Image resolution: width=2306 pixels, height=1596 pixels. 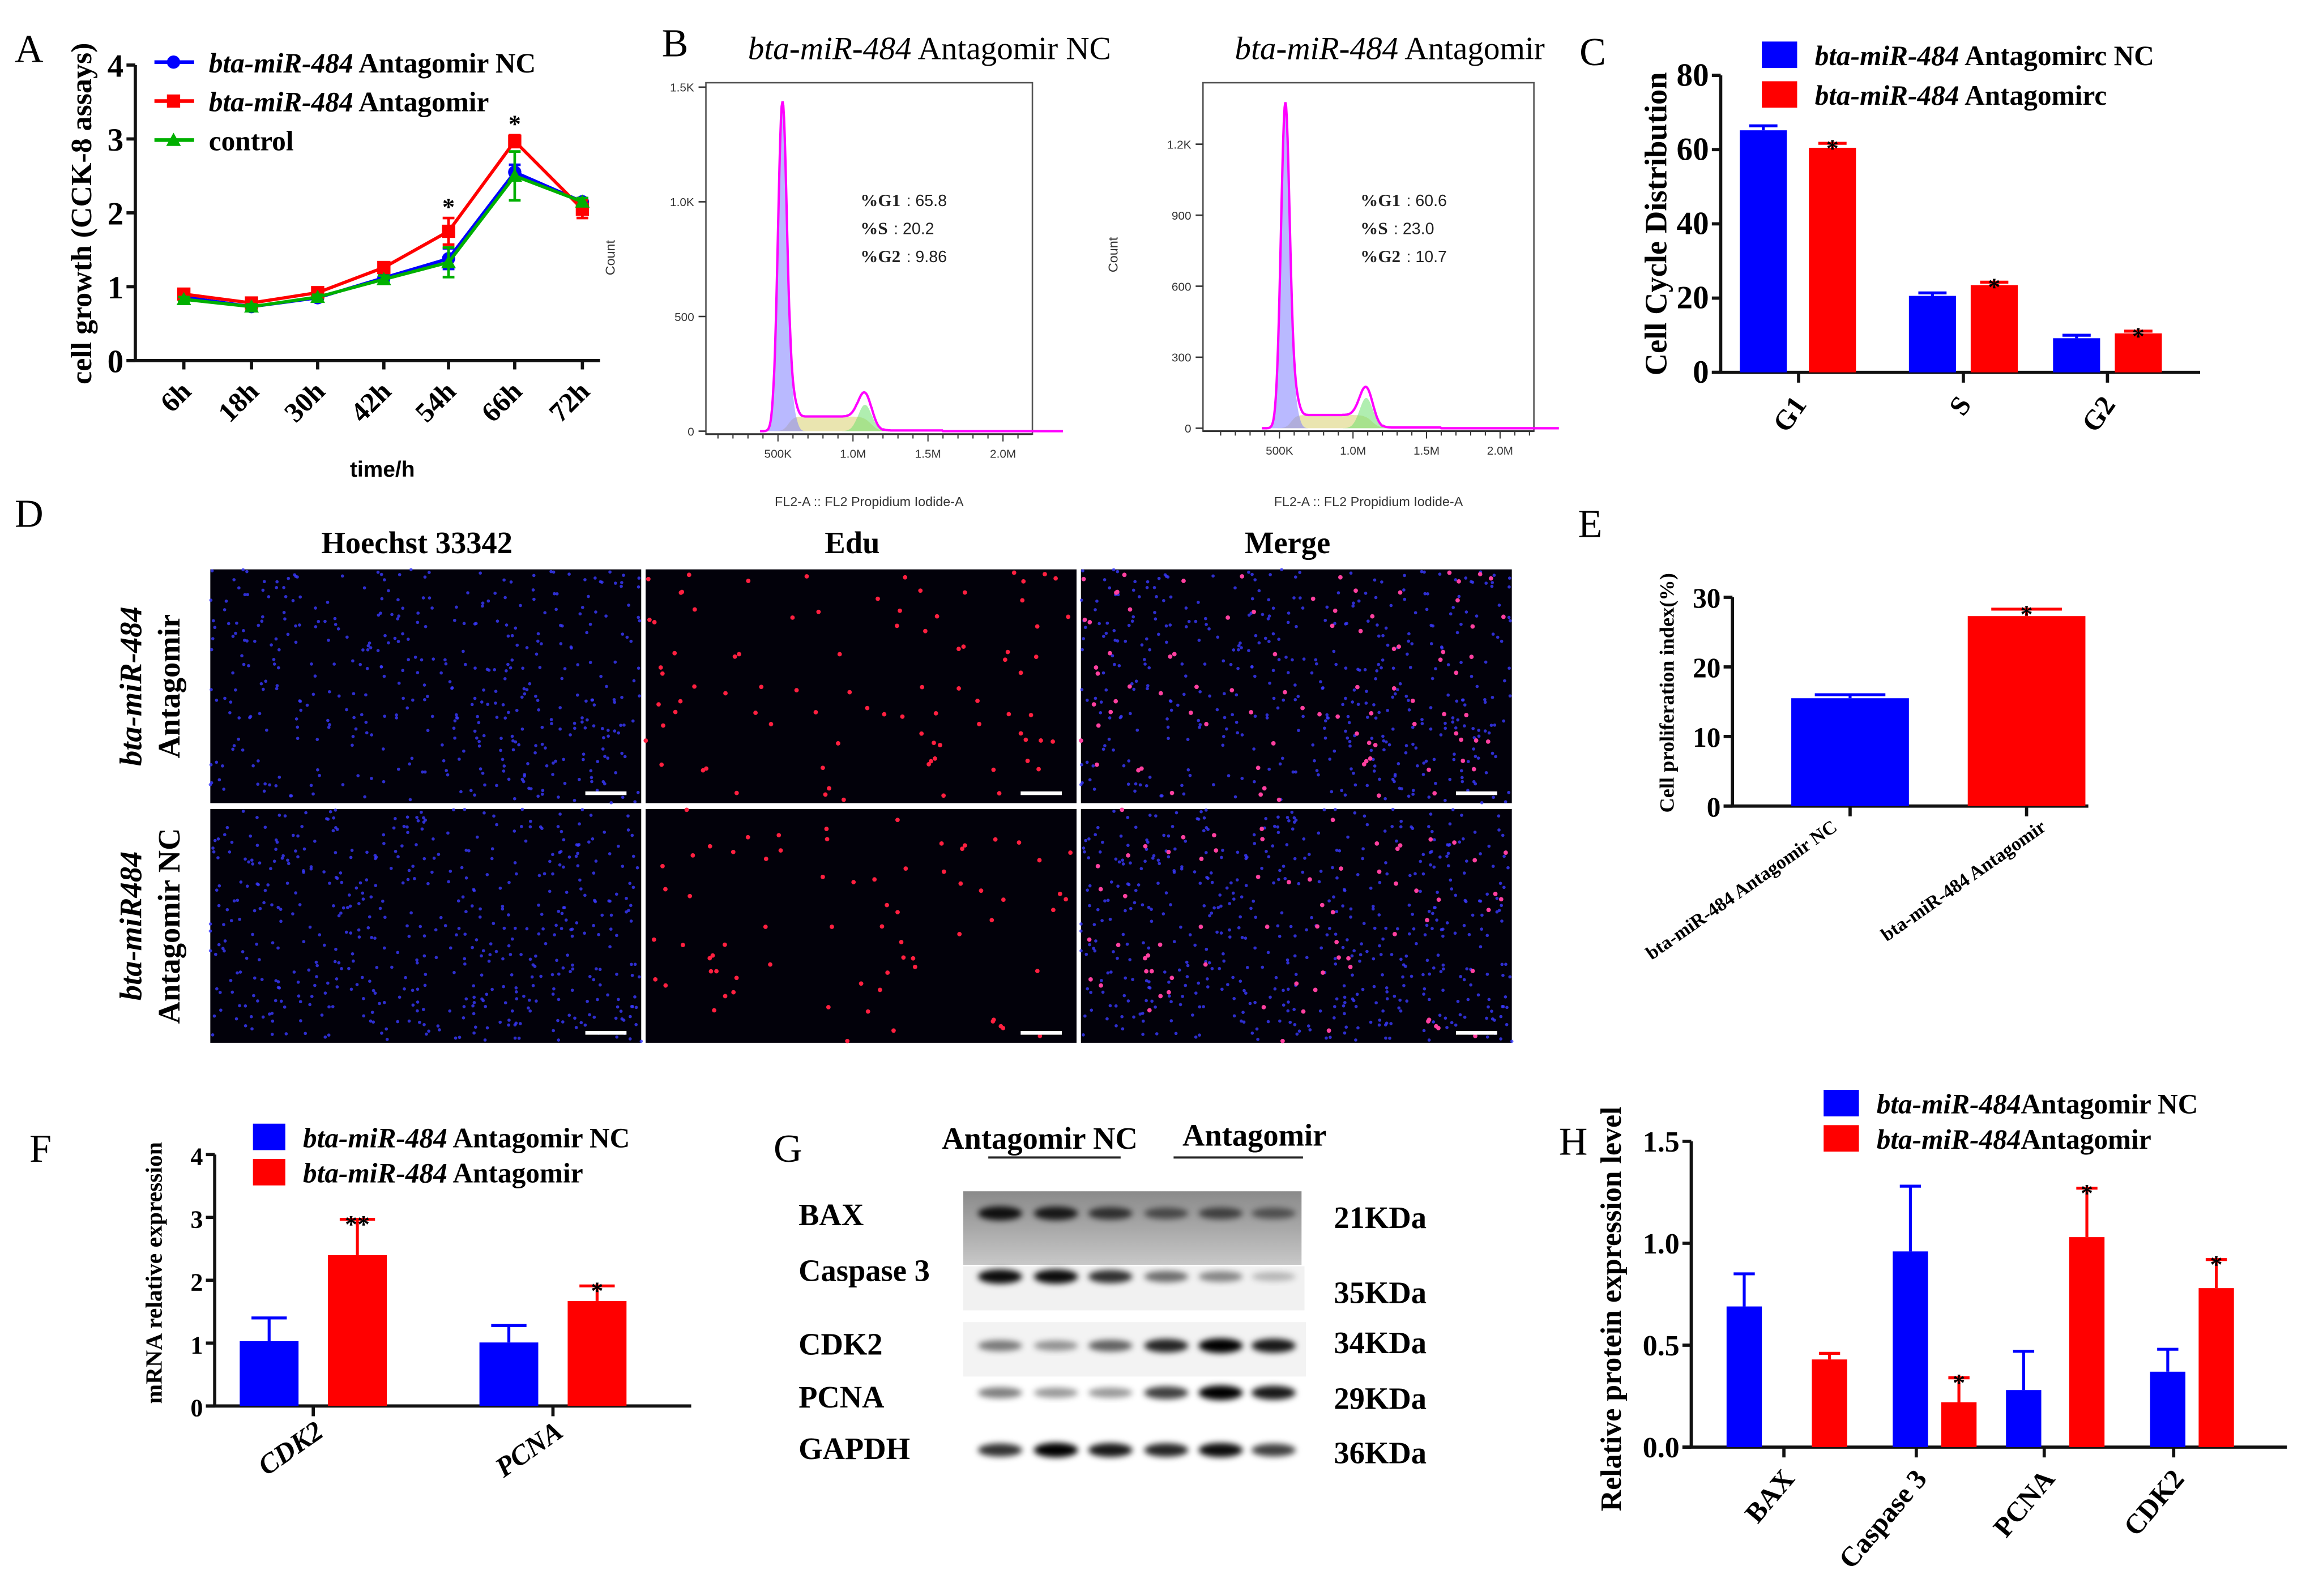 What do you see at coordinates (675, 44) in the screenshot?
I see `panel-label-b: B` at bounding box center [675, 44].